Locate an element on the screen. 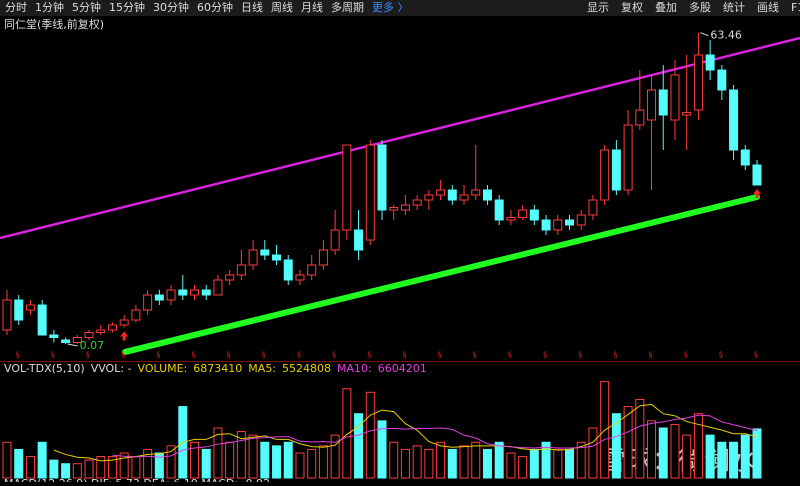  toolbar-item: 复权 is located at coordinates (632, 7).